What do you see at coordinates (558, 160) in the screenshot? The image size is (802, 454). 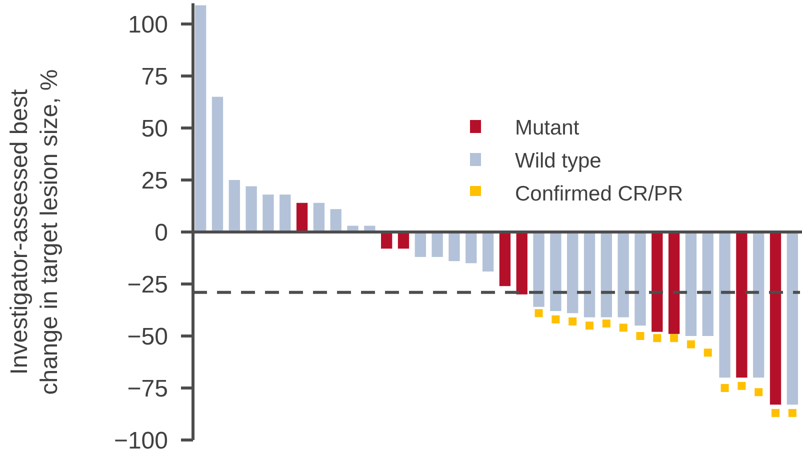 I see `legend-label: Wild type` at bounding box center [558, 160].